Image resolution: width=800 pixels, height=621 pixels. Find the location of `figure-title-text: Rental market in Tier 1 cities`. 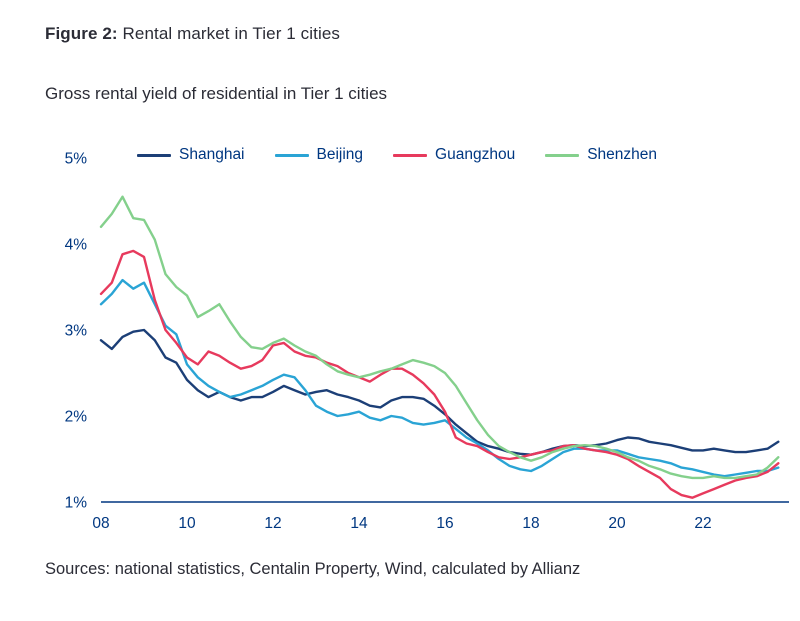

figure-title-text: Rental market in Tier 1 cities is located at coordinates (231, 33).